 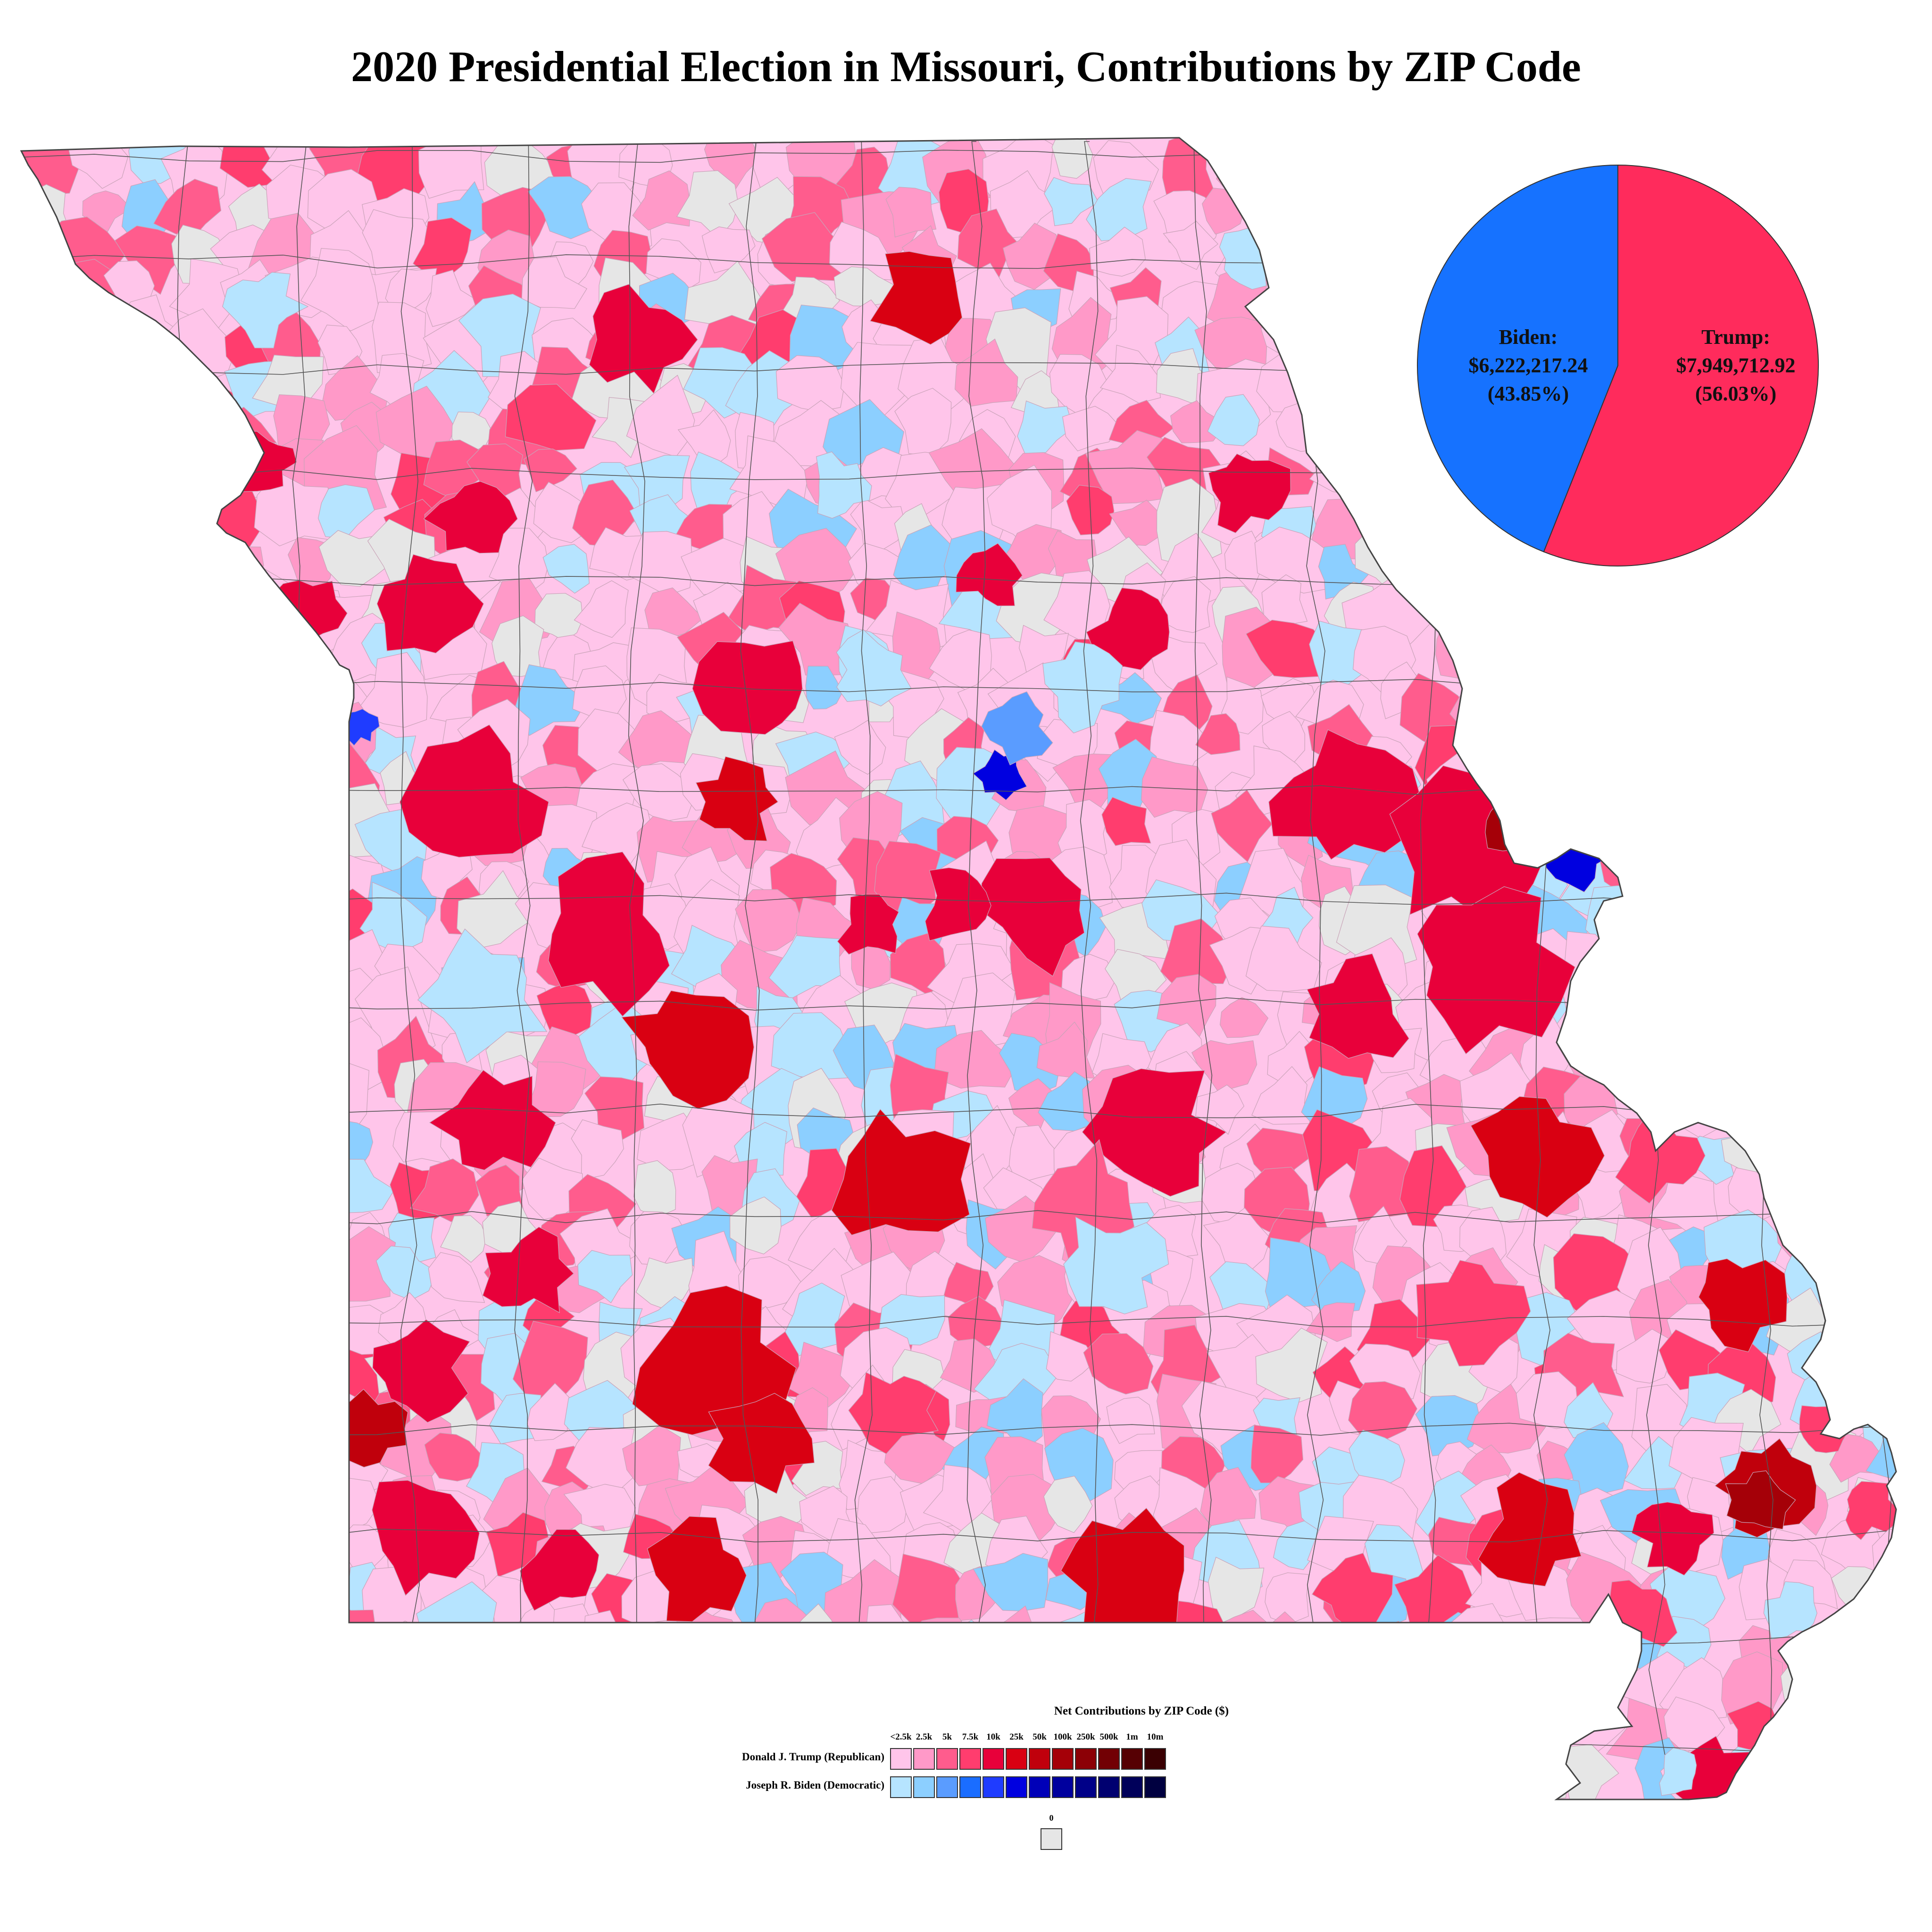 What do you see at coordinates (1518, 358) in the screenshot?
I see `pie-slice-biden` at bounding box center [1518, 358].